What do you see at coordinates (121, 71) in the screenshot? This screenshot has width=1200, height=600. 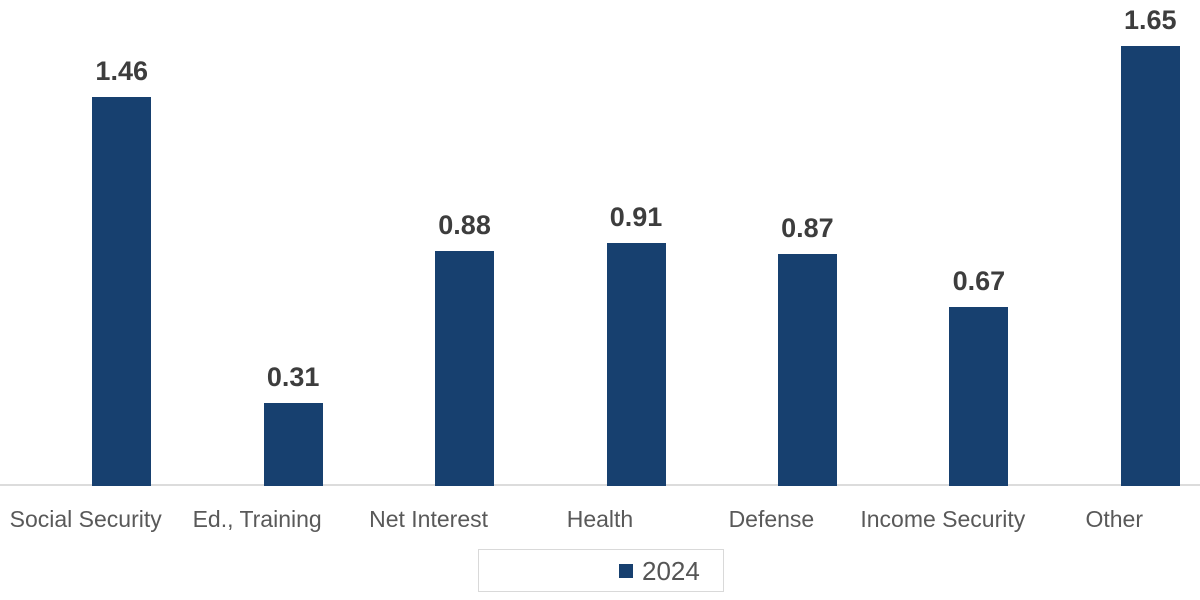 I see `value-label-social-security: 1.46` at bounding box center [121, 71].